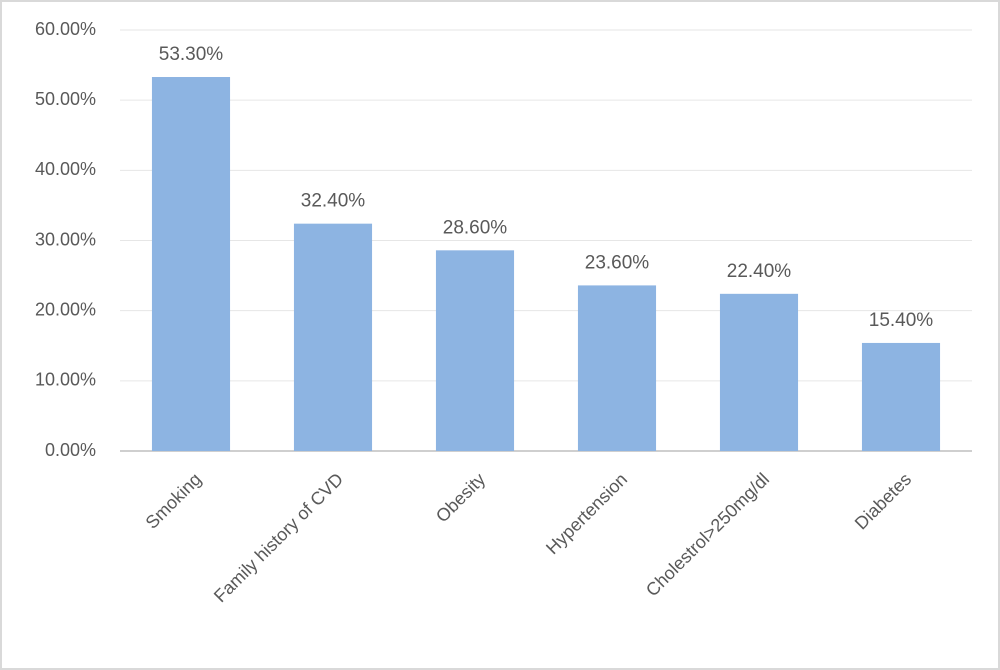 This screenshot has height=670, width=1000. Describe the element at coordinates (65, 239) in the screenshot. I see `y-tick-label: 30.00%` at that location.